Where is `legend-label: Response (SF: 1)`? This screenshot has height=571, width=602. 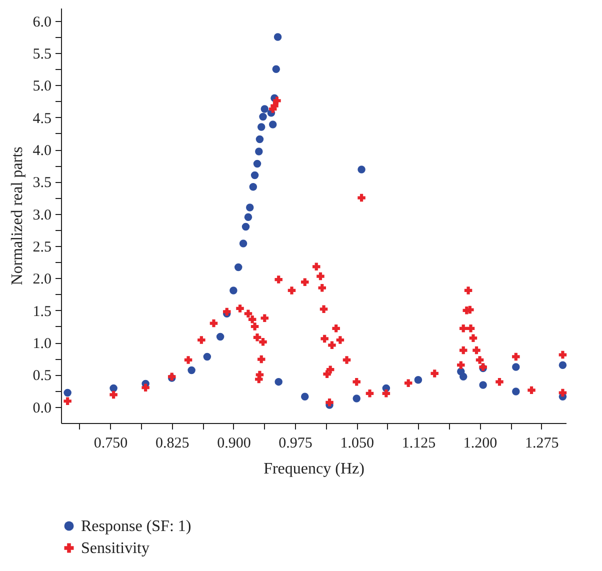
legend-label: Response (SF: 1) is located at coordinates (136, 526).